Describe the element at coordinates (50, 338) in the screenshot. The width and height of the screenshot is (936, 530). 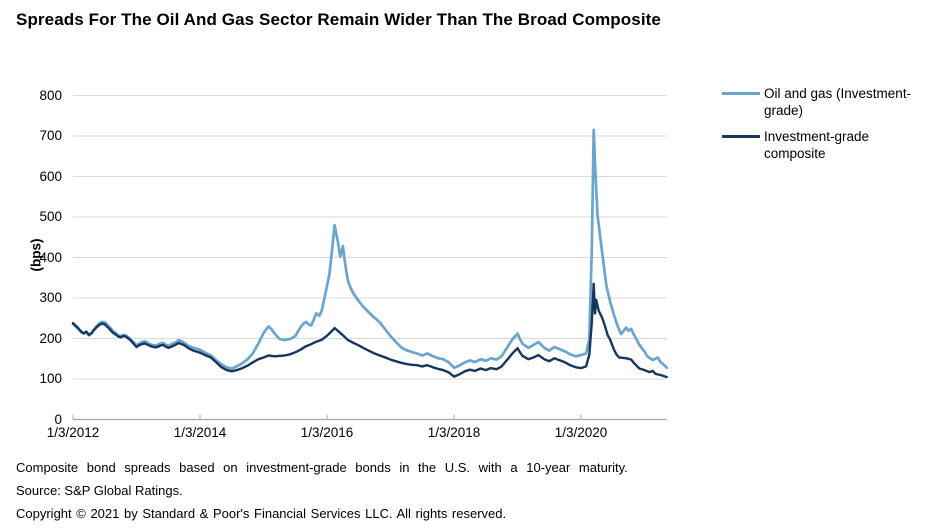
I see `y-tick-label: 200` at that location.